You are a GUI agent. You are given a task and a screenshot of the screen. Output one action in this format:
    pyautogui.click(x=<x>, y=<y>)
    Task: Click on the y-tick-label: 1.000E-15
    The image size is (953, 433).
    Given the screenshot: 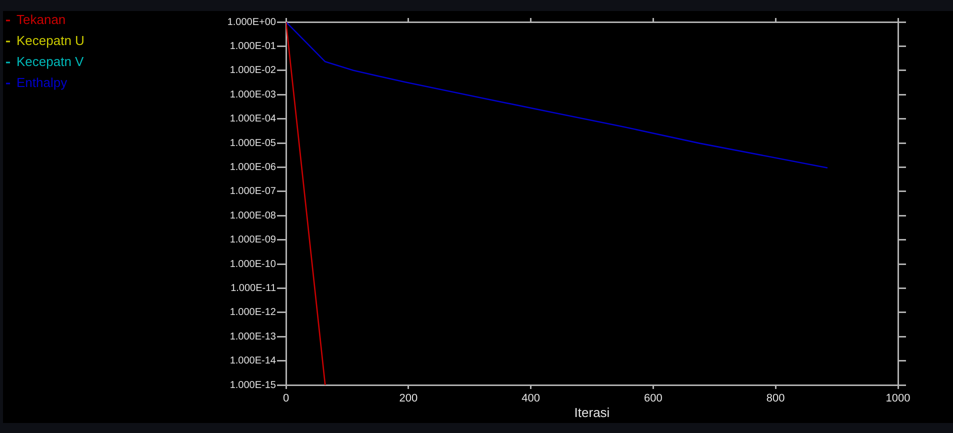 What is the action you would take?
    pyautogui.click(x=253, y=385)
    